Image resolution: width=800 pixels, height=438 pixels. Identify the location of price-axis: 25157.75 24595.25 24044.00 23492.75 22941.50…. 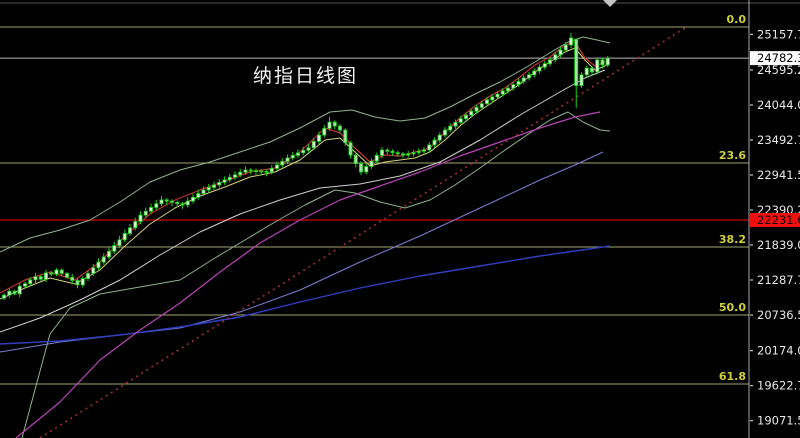
(774, 219).